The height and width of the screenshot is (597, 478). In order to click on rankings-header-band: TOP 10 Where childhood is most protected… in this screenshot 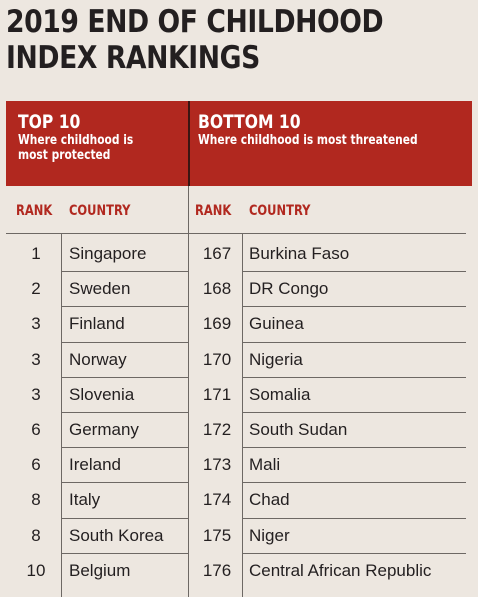, I will do `click(239, 143)`.